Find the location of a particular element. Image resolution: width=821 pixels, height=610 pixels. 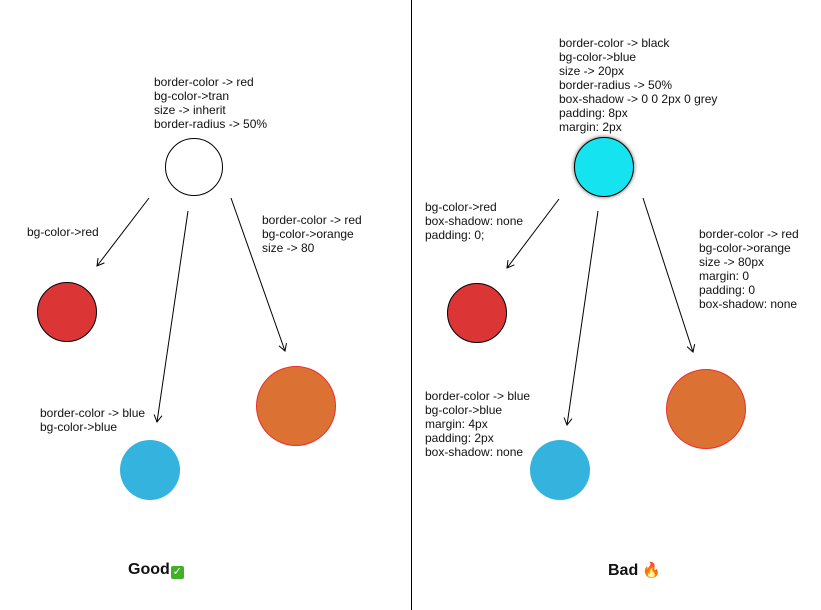

note-line: margin: 4px is located at coordinates (477, 424).